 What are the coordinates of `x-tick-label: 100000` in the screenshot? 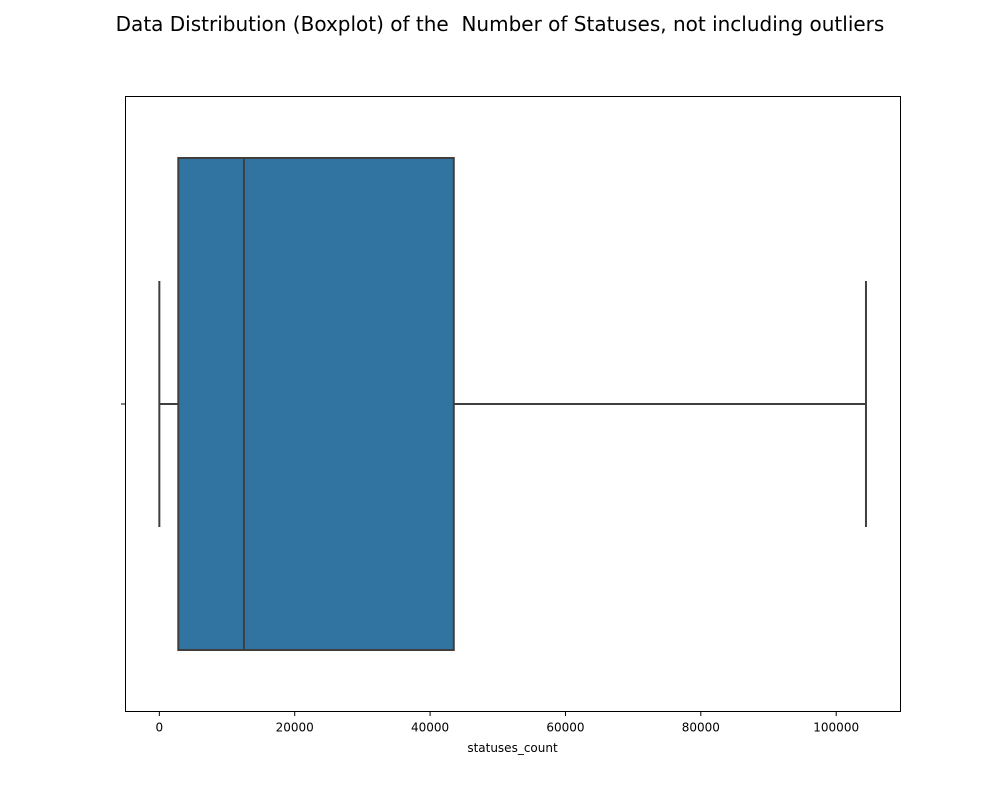 It's located at (836, 728).